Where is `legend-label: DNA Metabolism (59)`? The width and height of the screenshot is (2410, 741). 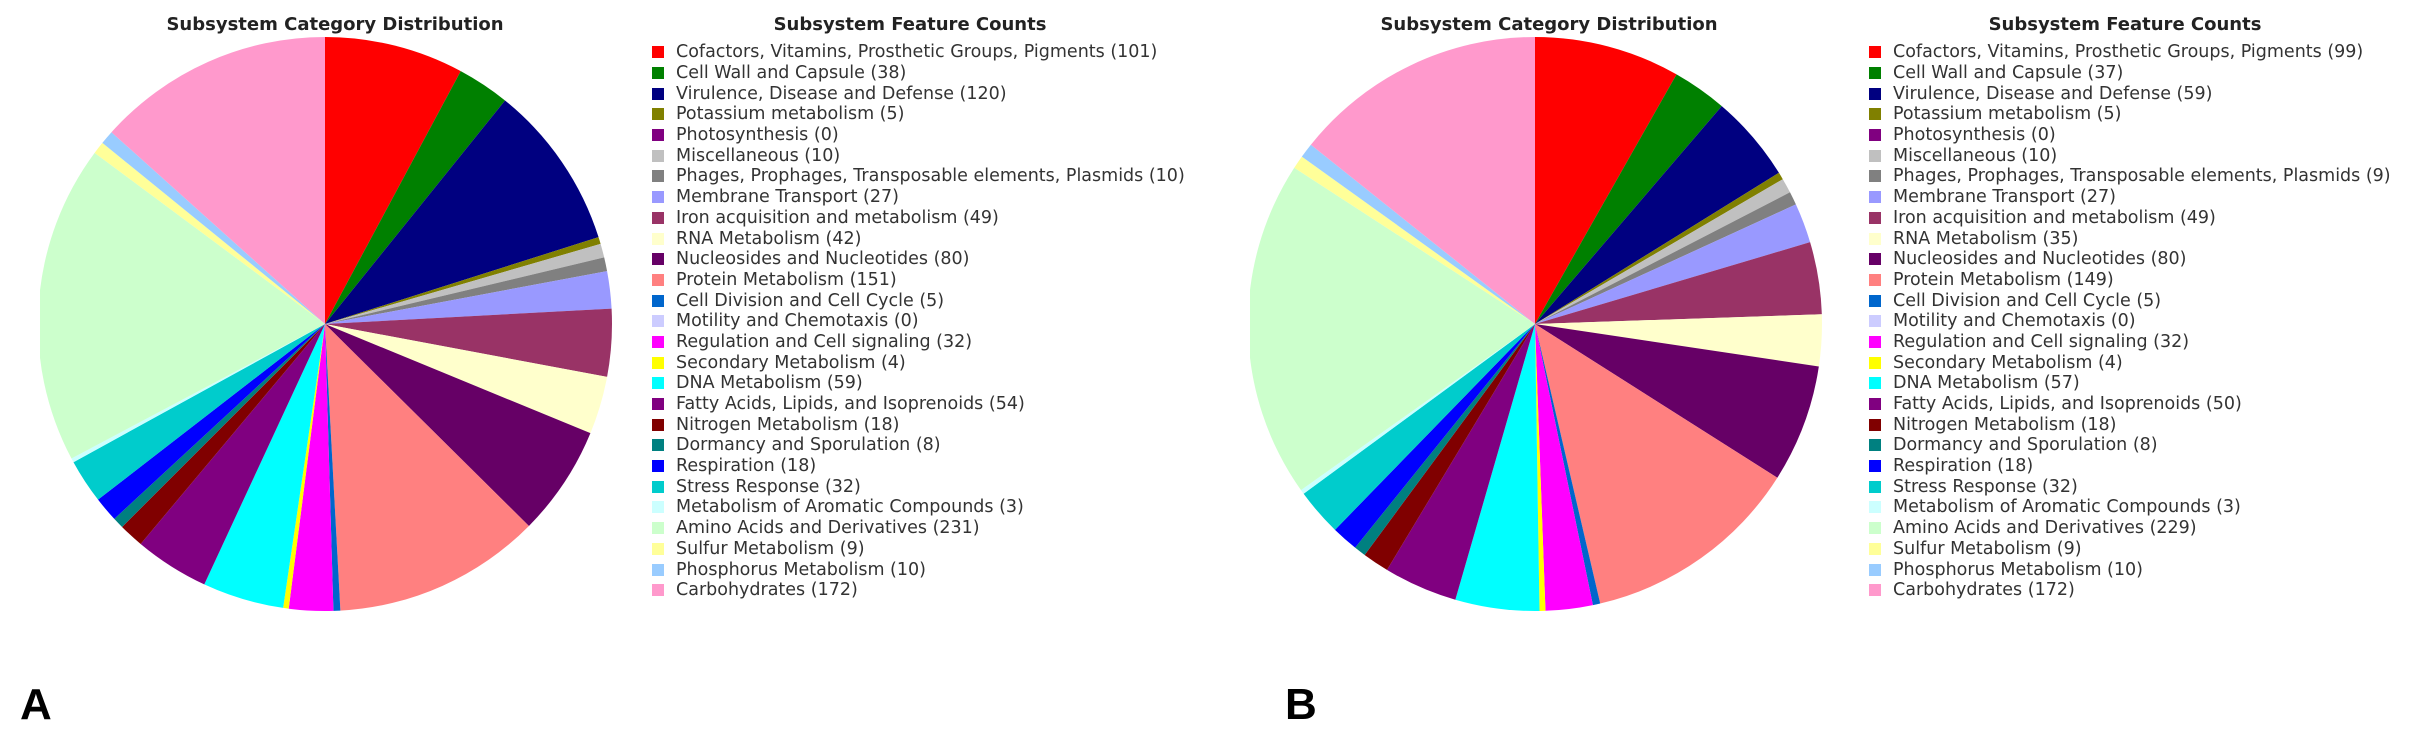
legend-label: DNA Metabolism (59) is located at coordinates (769, 383).